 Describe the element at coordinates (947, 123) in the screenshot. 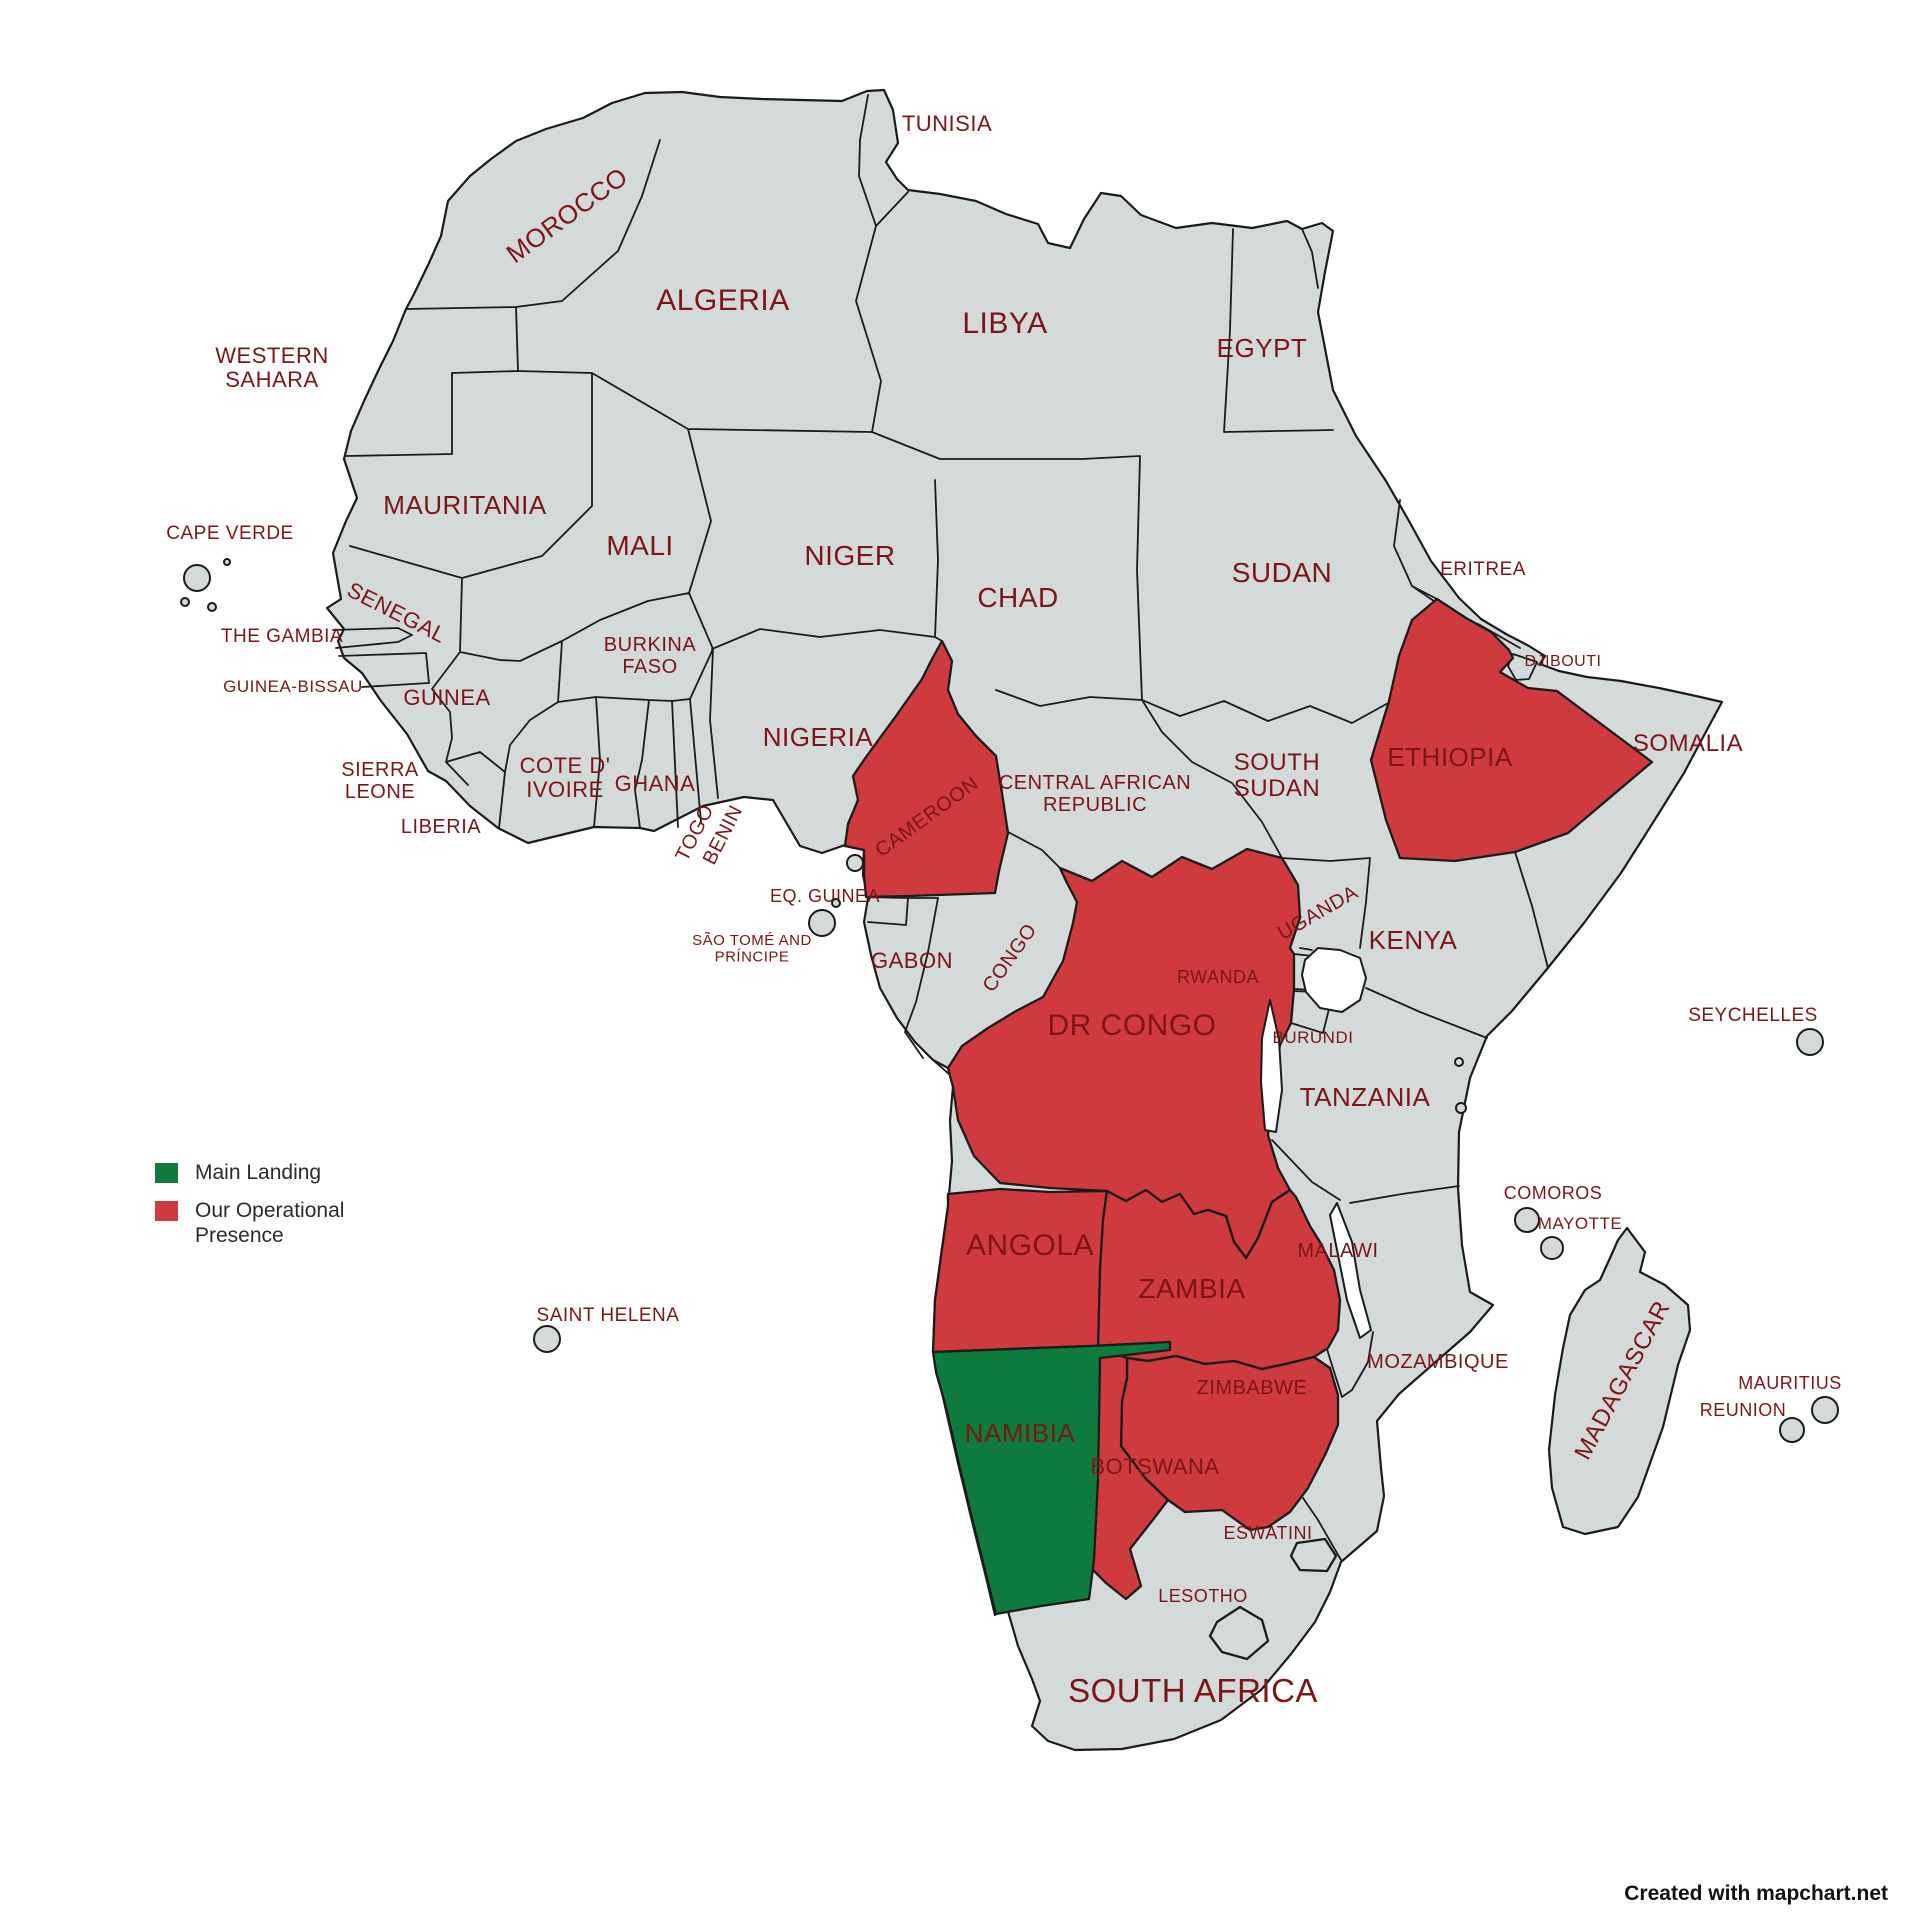

I see `country-label-tunisia: TUNISIA` at that location.